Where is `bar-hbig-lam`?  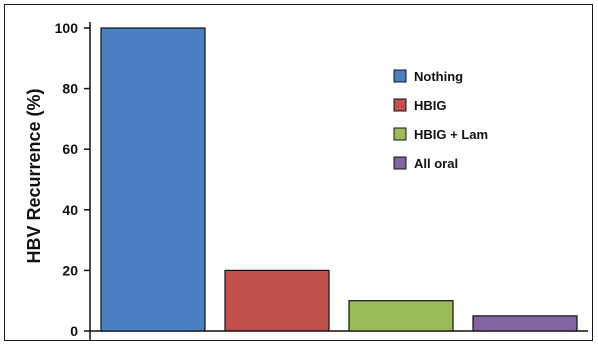
bar-hbig-lam is located at coordinates (401, 316).